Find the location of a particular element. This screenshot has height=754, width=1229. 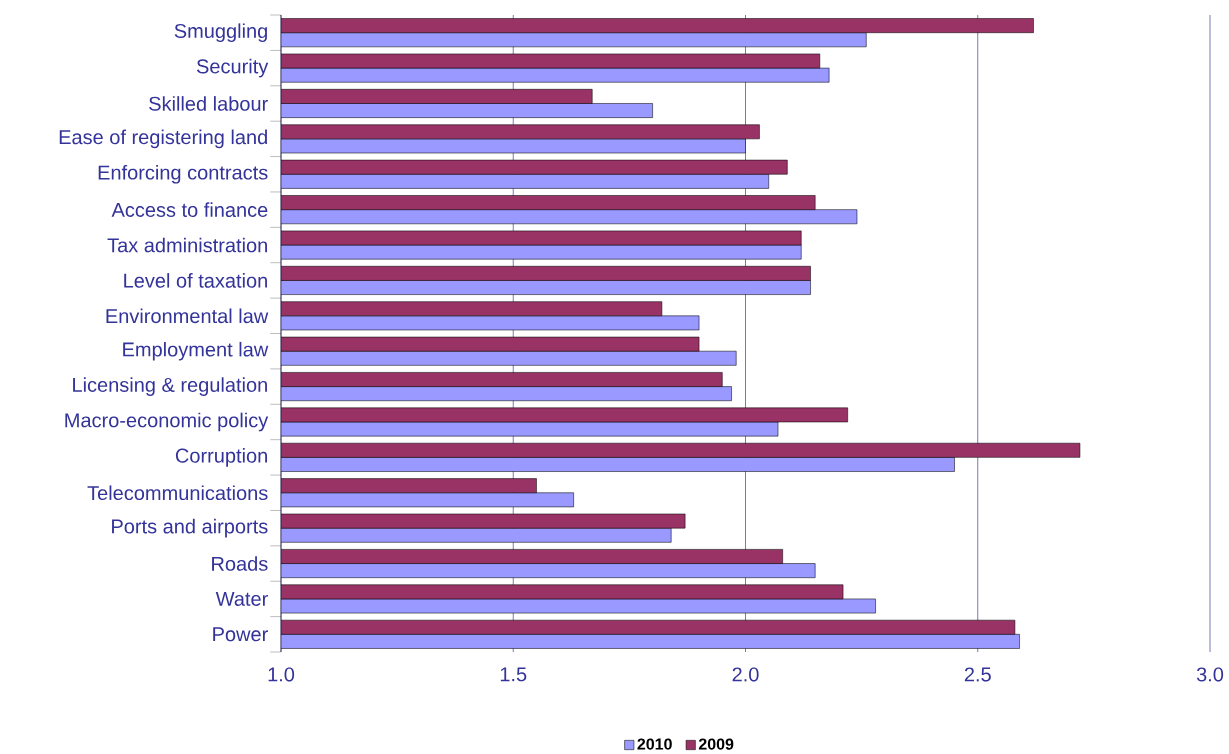

legend-label: 2010 is located at coordinates (654, 744).